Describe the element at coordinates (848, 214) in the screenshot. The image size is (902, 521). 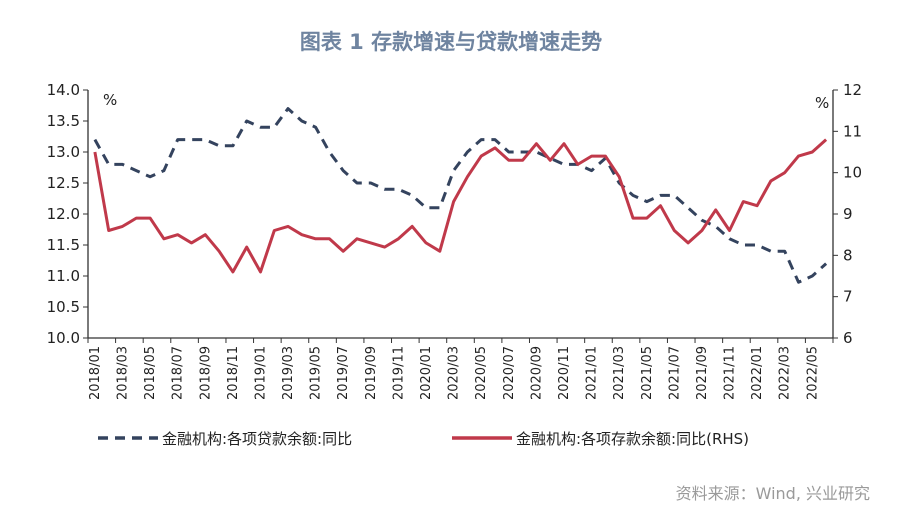
I see `right-tick-label: 9` at that location.